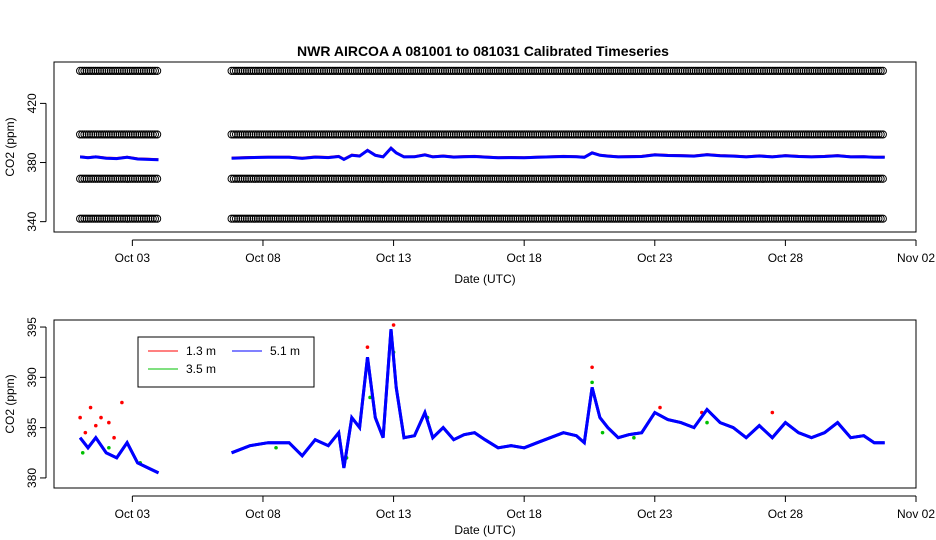 The image size is (936, 540). I want to click on x-axis-label: Date (UTC), so click(484, 530).